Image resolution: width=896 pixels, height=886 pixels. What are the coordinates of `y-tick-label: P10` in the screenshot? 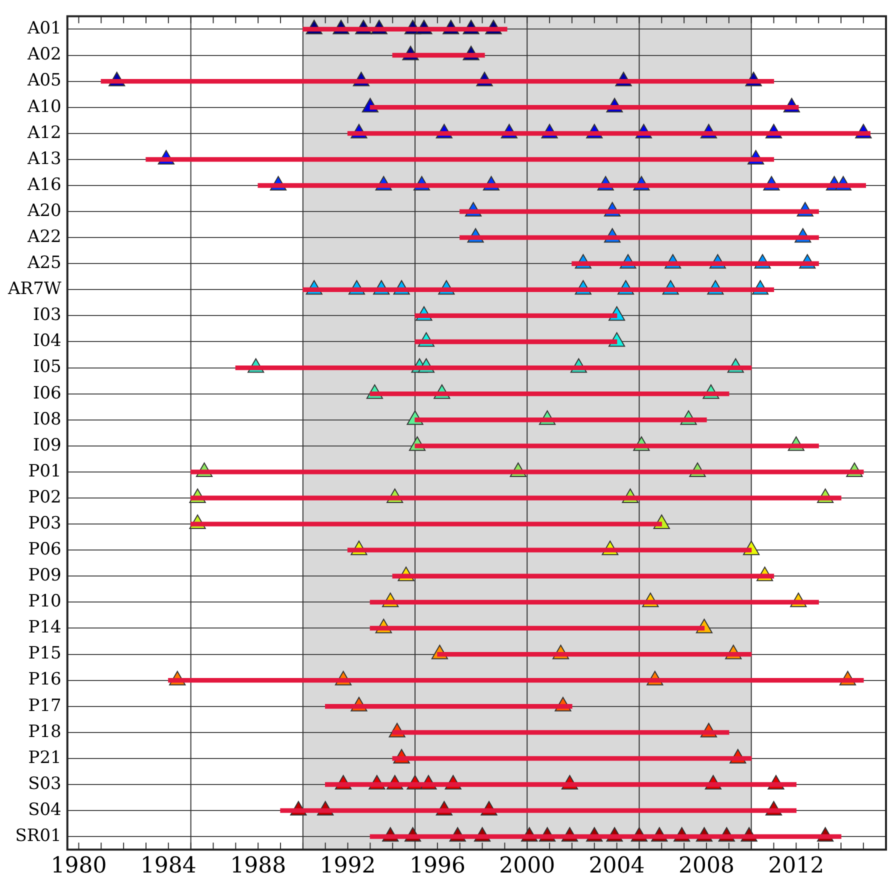 It's located at (45, 602).